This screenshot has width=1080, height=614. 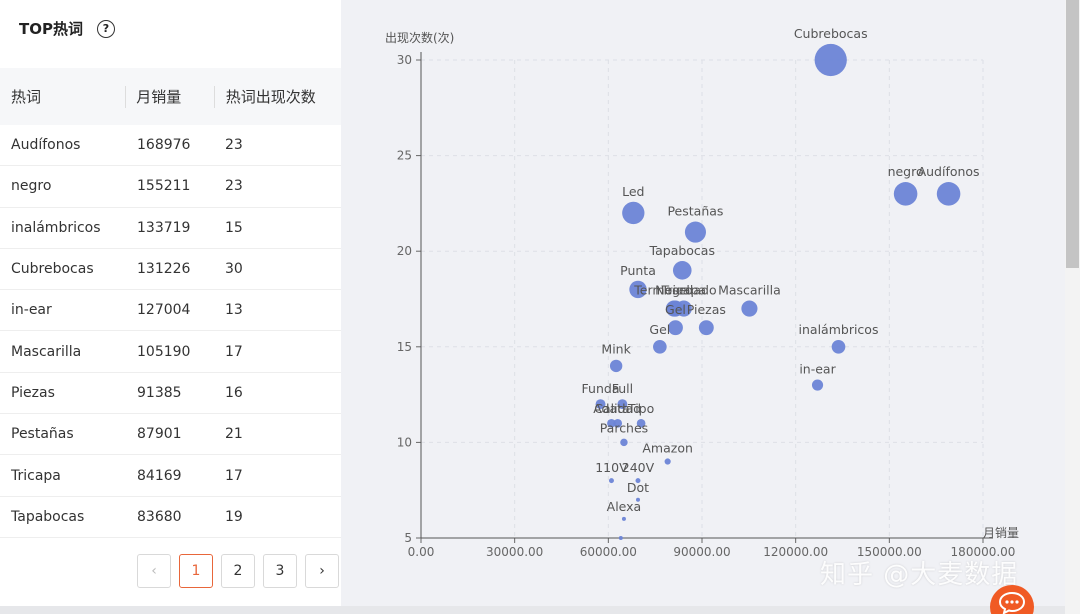 What do you see at coordinates (164, 310) in the screenshot?
I see `cell-monthly-sales: 127004` at bounding box center [164, 310].